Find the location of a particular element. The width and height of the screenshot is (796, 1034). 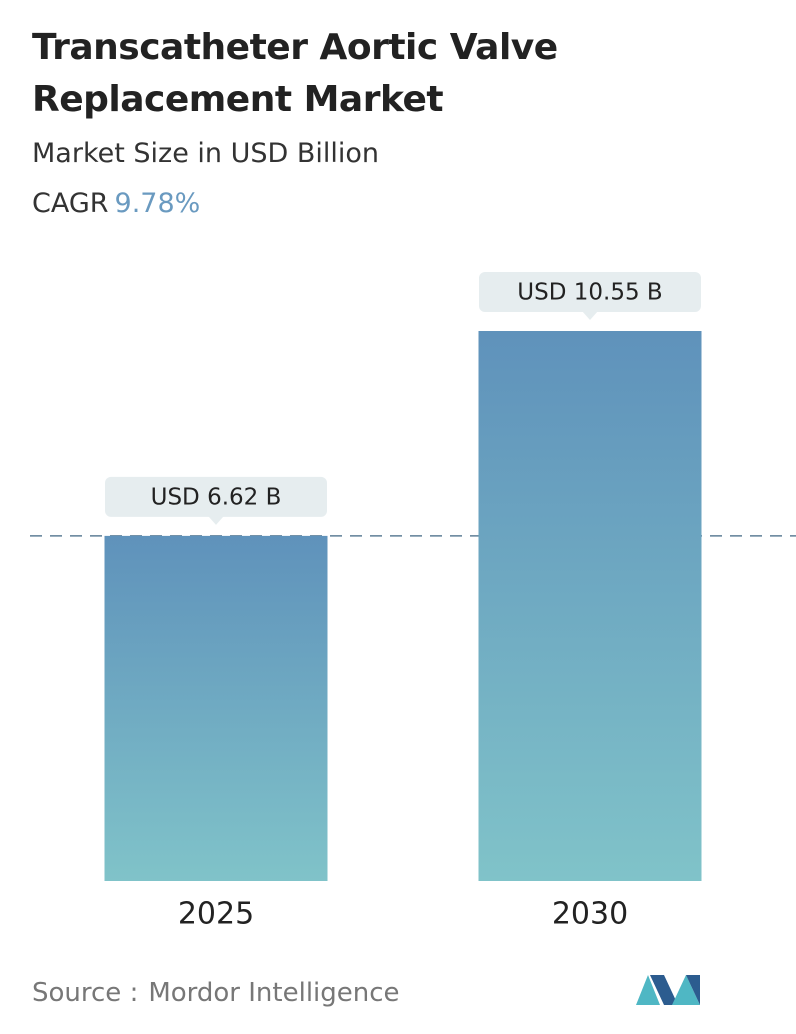

x-tick-label: 2025 is located at coordinates (216, 914).